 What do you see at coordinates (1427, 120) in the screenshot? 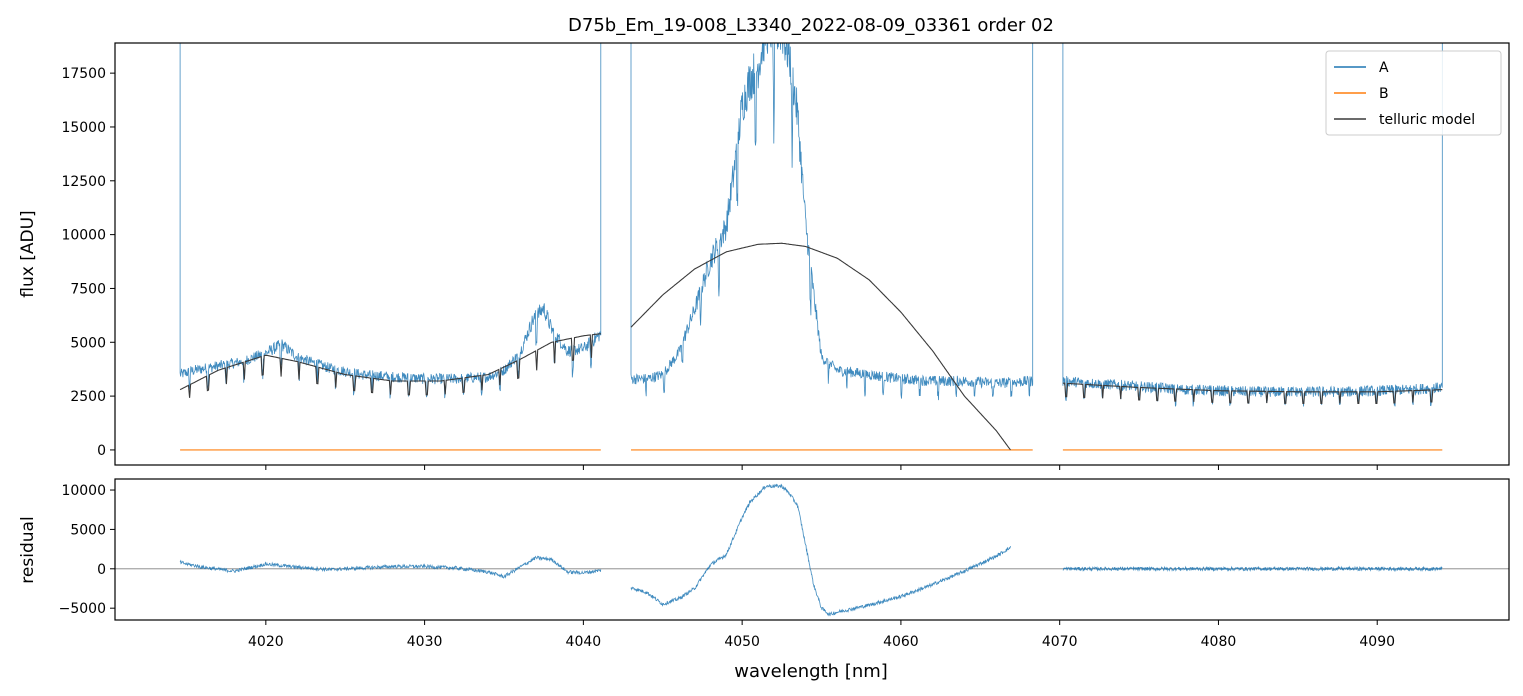
I see `legend-label-telluric-model: telluric model` at bounding box center [1427, 120].